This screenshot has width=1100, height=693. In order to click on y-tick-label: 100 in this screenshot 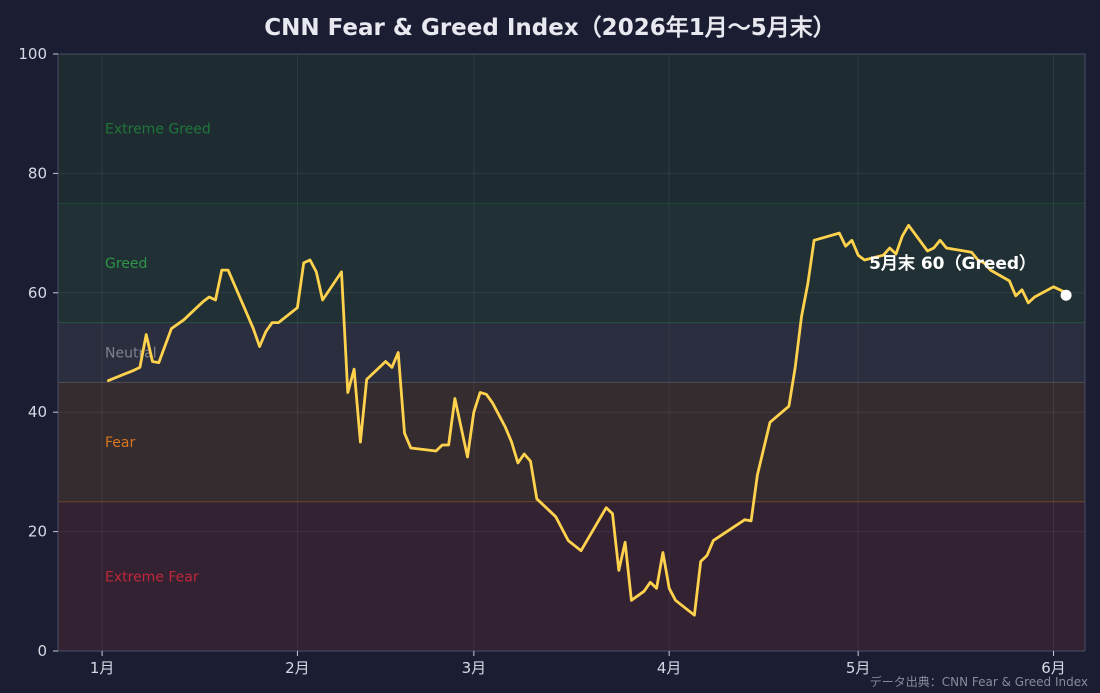, I will do `click(32, 54)`.